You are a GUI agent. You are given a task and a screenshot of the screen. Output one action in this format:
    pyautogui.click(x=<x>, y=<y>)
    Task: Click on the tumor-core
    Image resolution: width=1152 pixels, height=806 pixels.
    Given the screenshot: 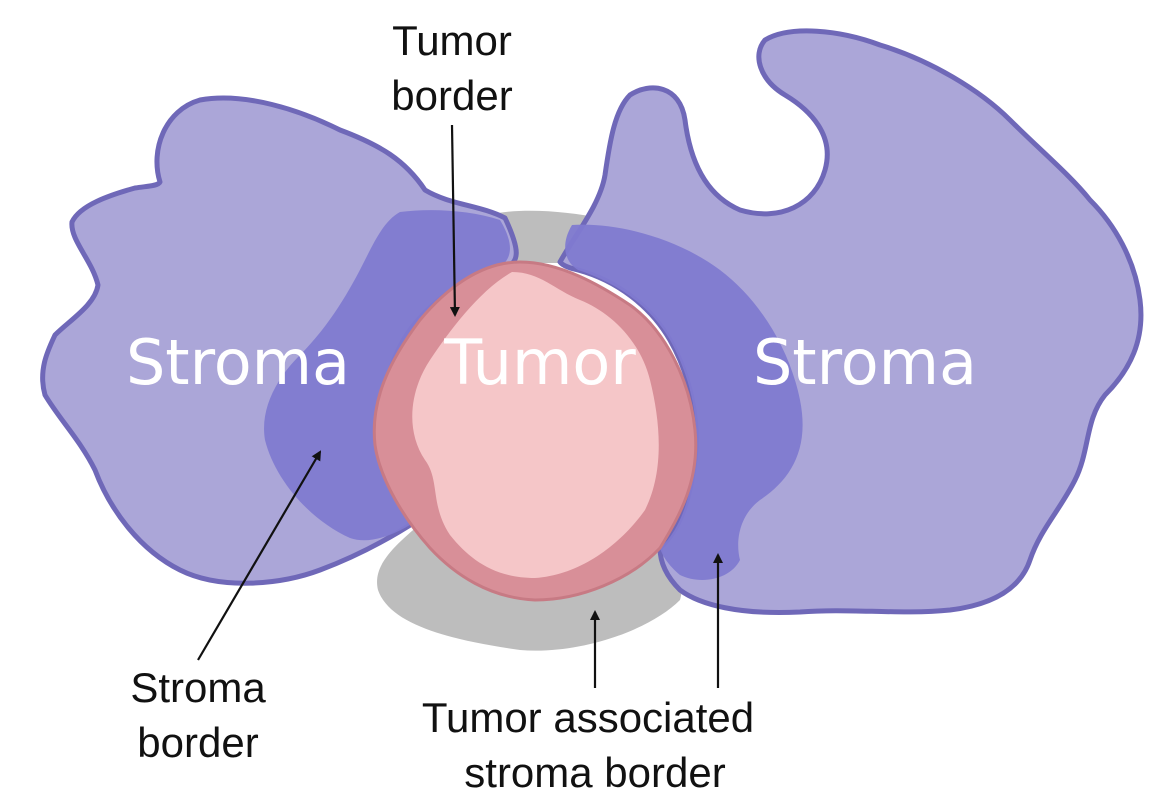 What is the action you would take?
    pyautogui.click(x=535, y=425)
    